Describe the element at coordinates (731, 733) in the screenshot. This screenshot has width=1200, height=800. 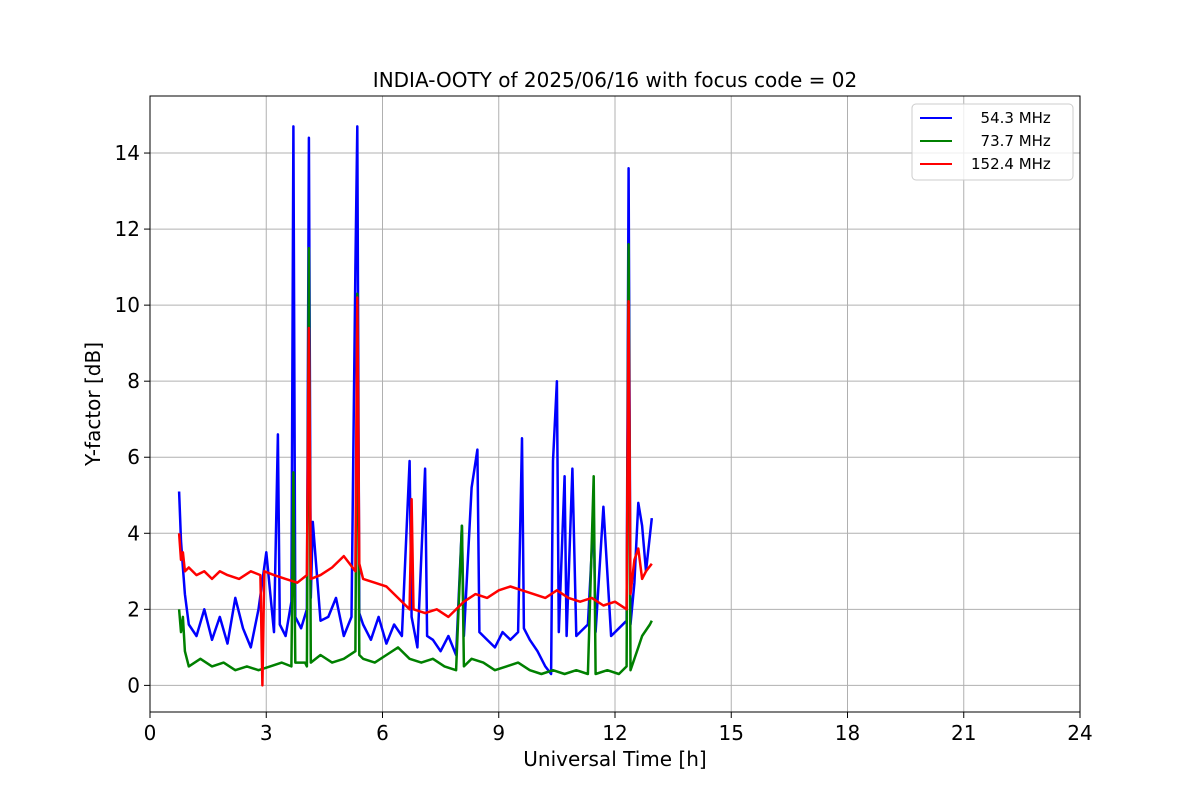
I see `x-tick-label: 15` at that location.